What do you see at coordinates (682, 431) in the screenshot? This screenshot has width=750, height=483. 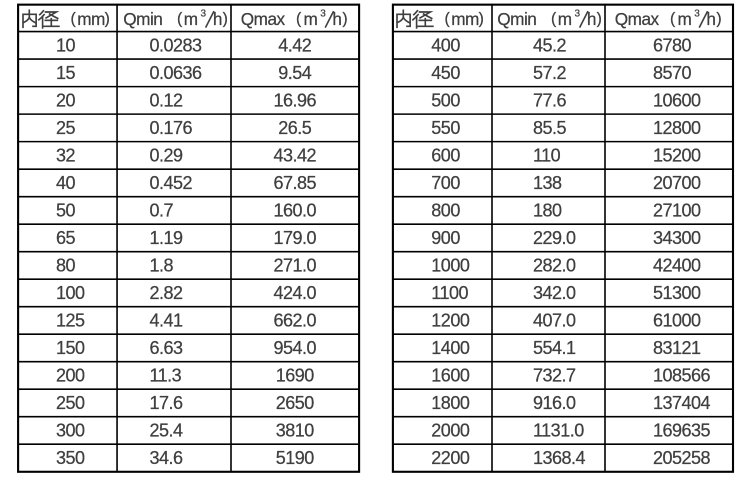 I see `svg-text: 169635` at bounding box center [682, 431].